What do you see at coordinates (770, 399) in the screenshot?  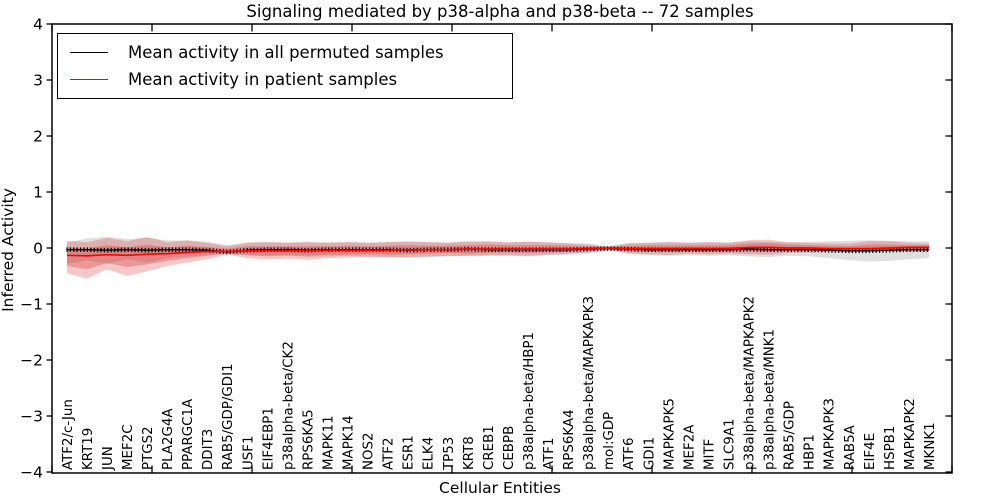 I see `x-tick-label: p38alpha-beta/MNK1` at bounding box center [770, 399].